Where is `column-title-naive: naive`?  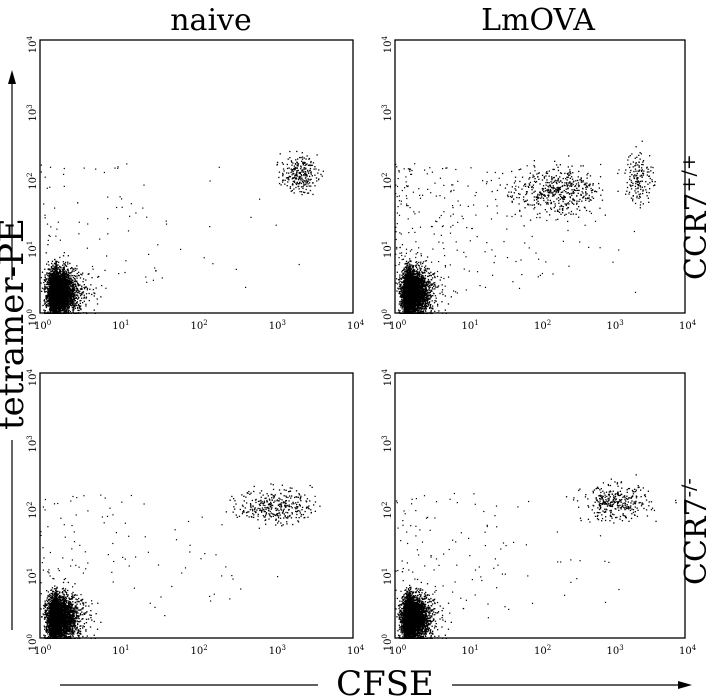
column-title-naive: naive is located at coordinates (211, 20).